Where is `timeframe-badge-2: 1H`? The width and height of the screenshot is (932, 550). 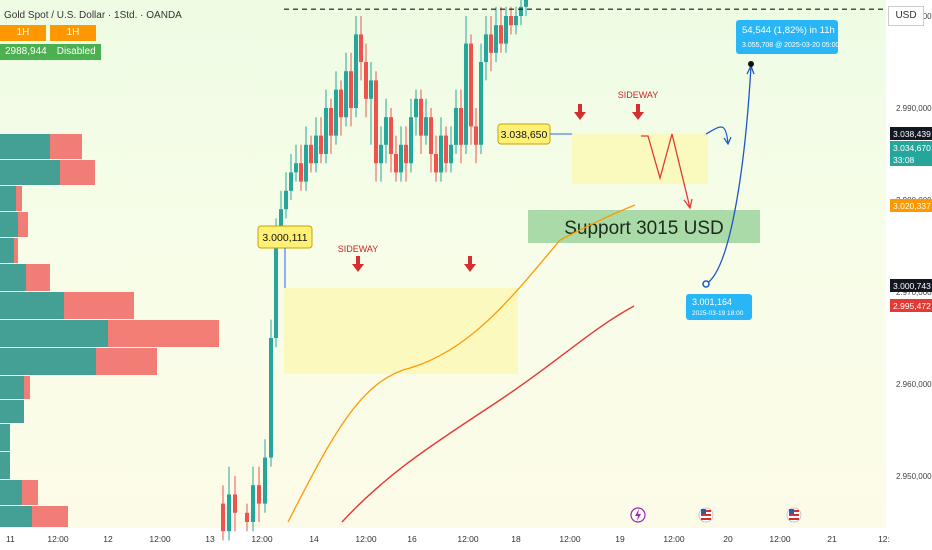 timeframe-badge-2: 1H is located at coordinates (73, 33).